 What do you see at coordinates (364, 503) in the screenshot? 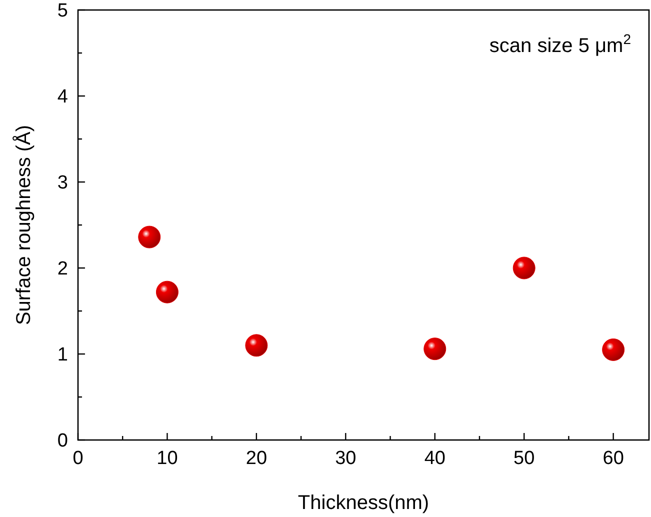
I see `x-axis-title: Thickness(nm)` at bounding box center [364, 503].